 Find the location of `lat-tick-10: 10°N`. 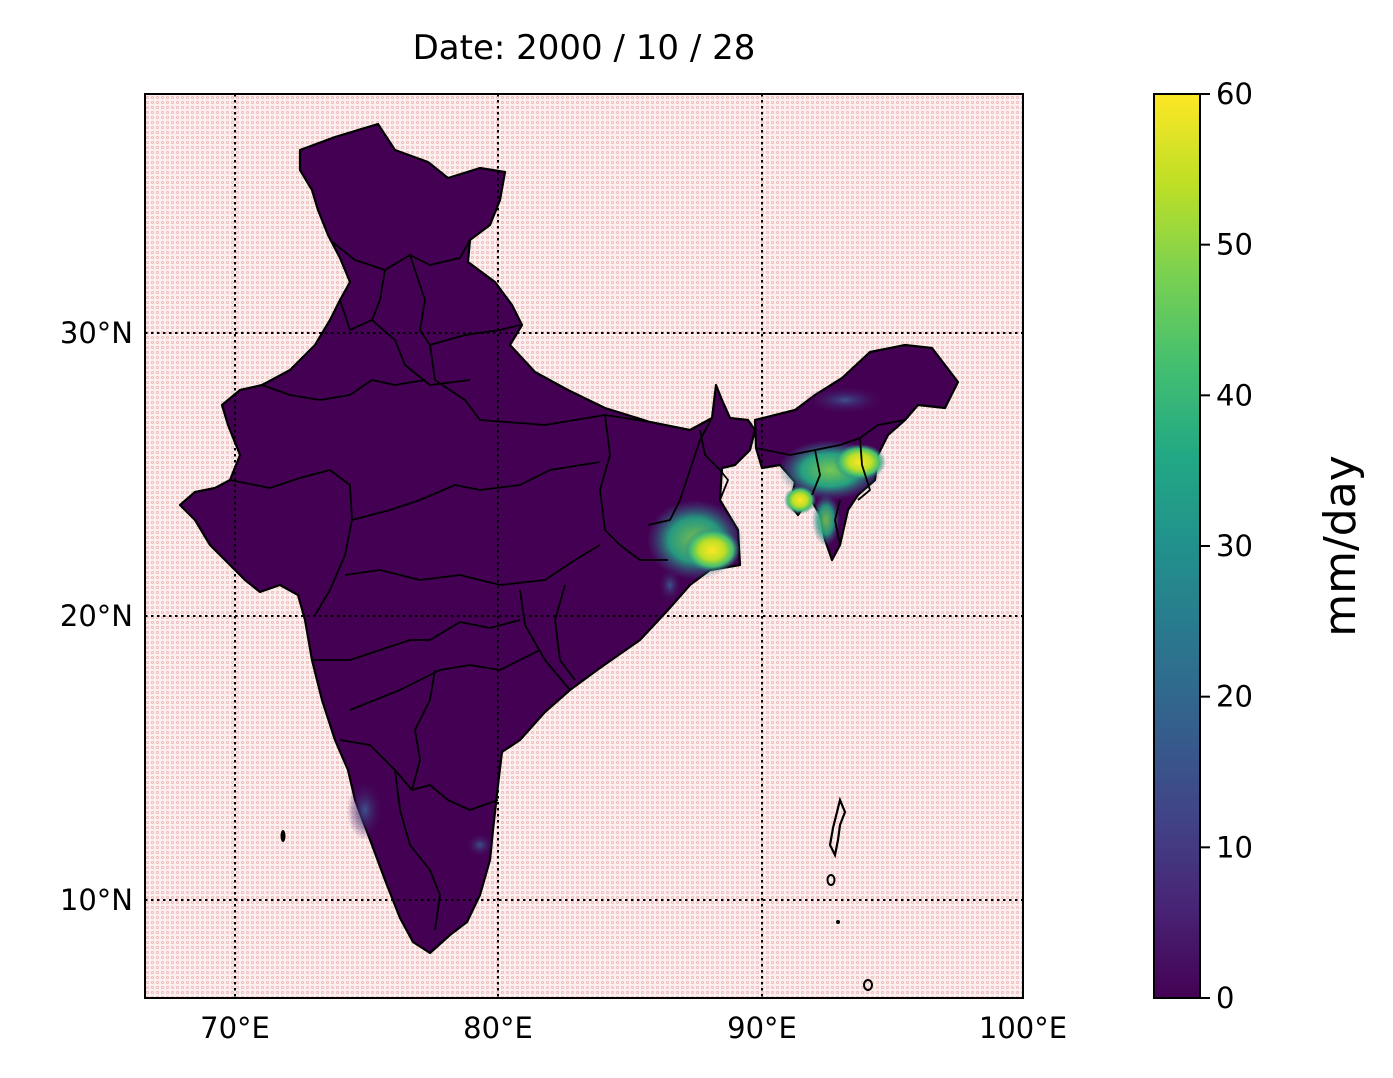

lat-tick-10: 10°N is located at coordinates (96, 900).